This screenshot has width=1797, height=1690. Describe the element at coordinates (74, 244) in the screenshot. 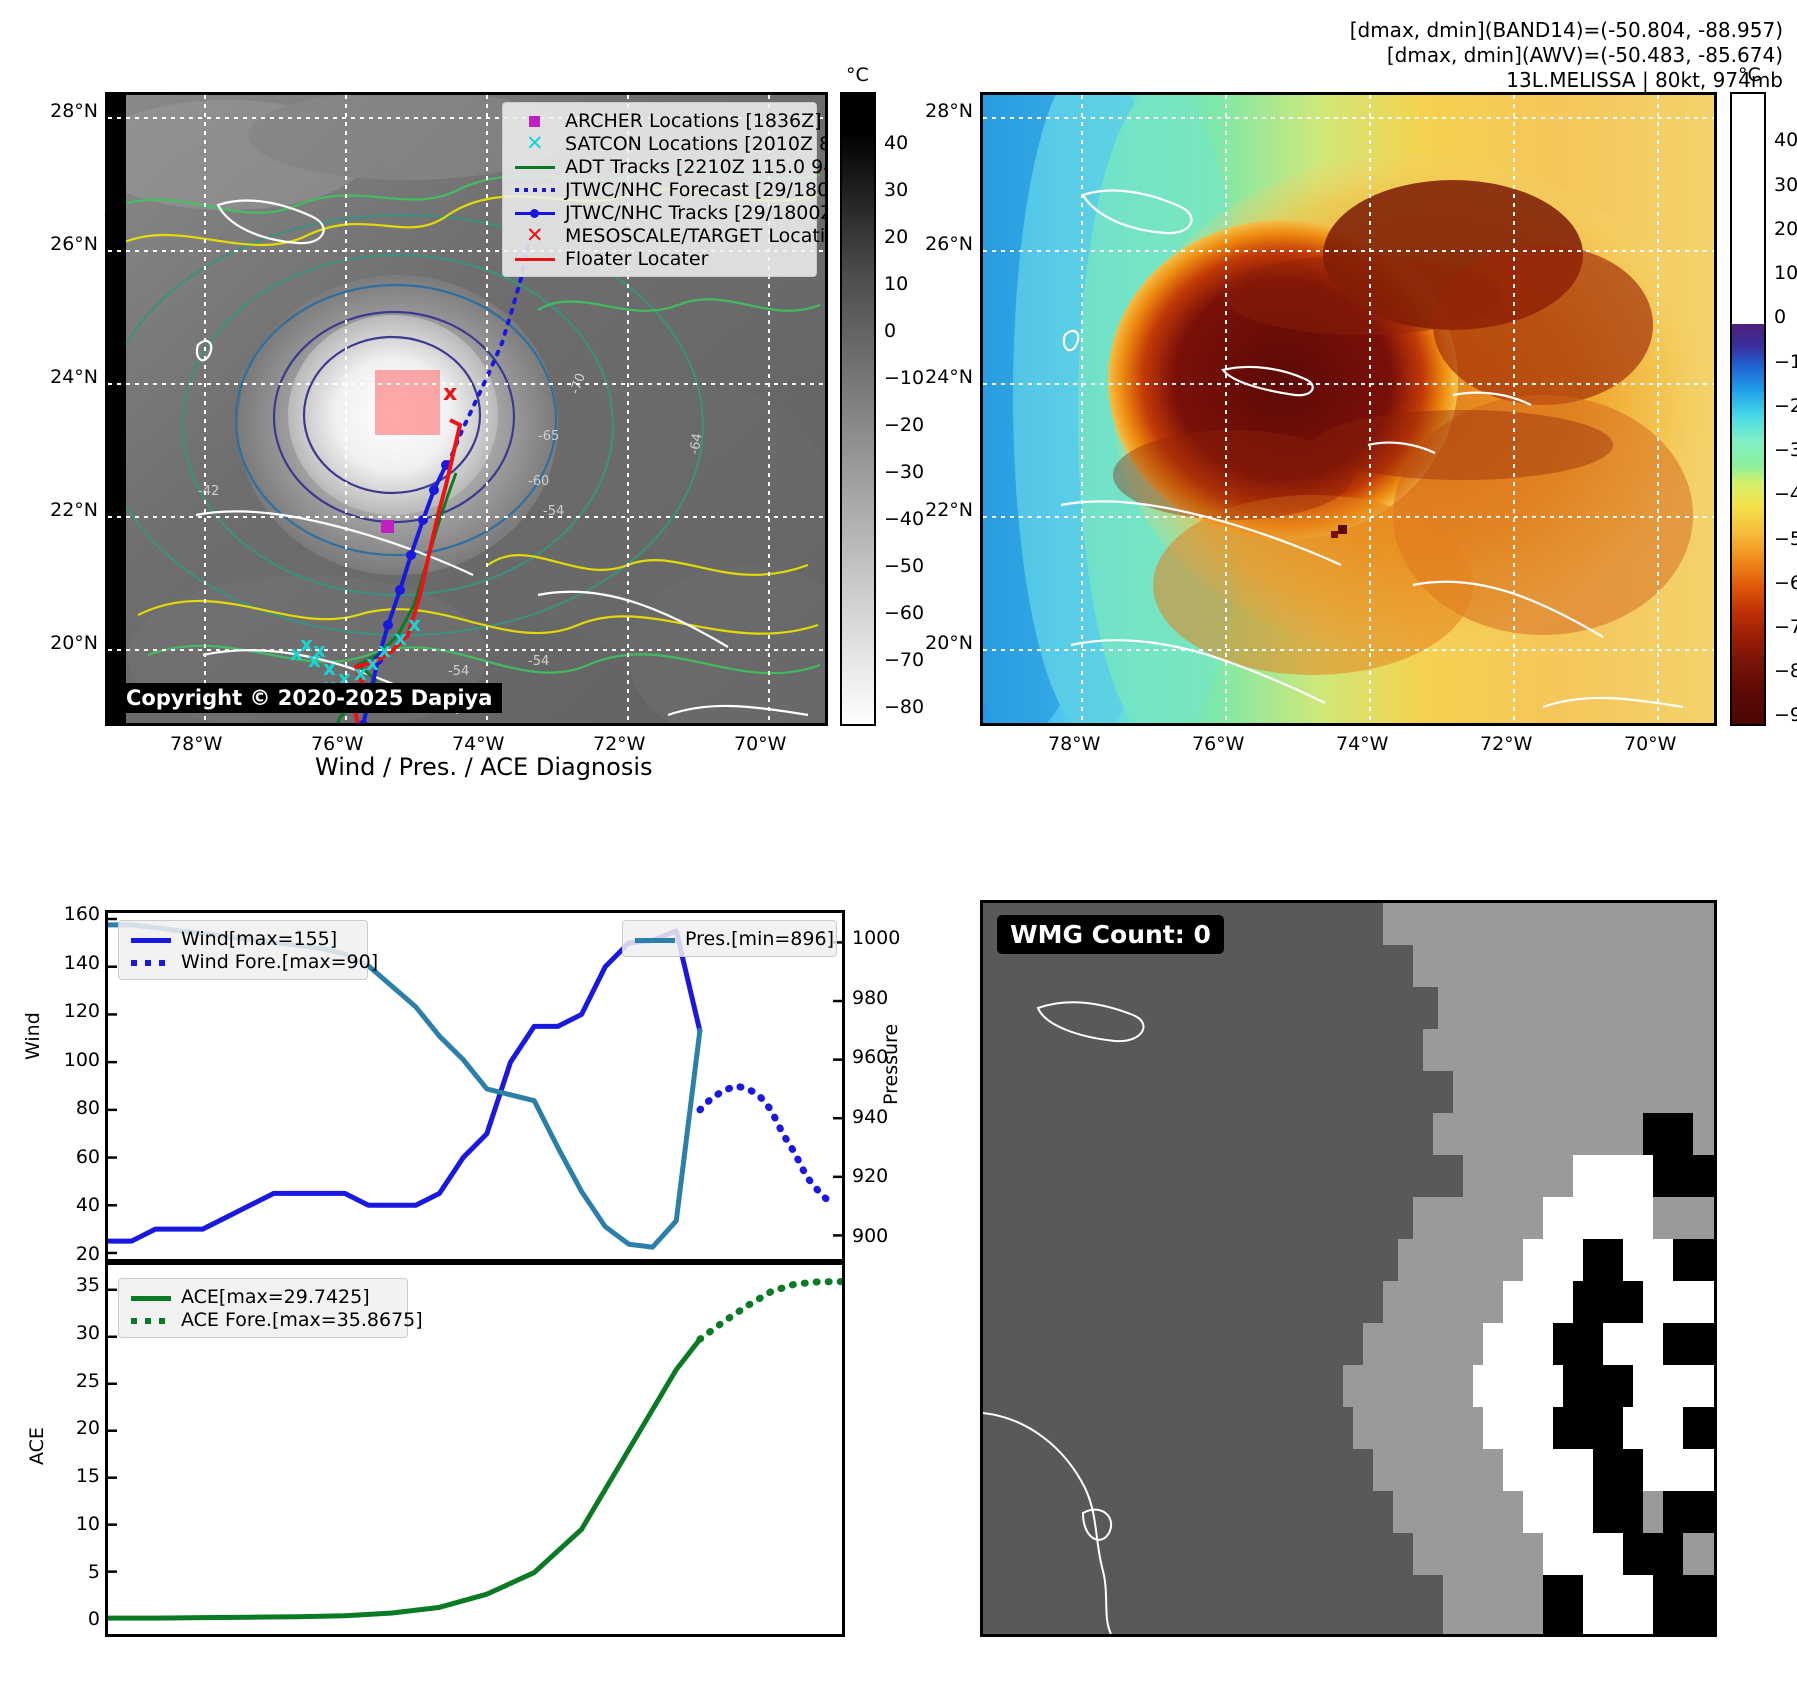

I see `ir-ytick-26n: 26°N` at that location.